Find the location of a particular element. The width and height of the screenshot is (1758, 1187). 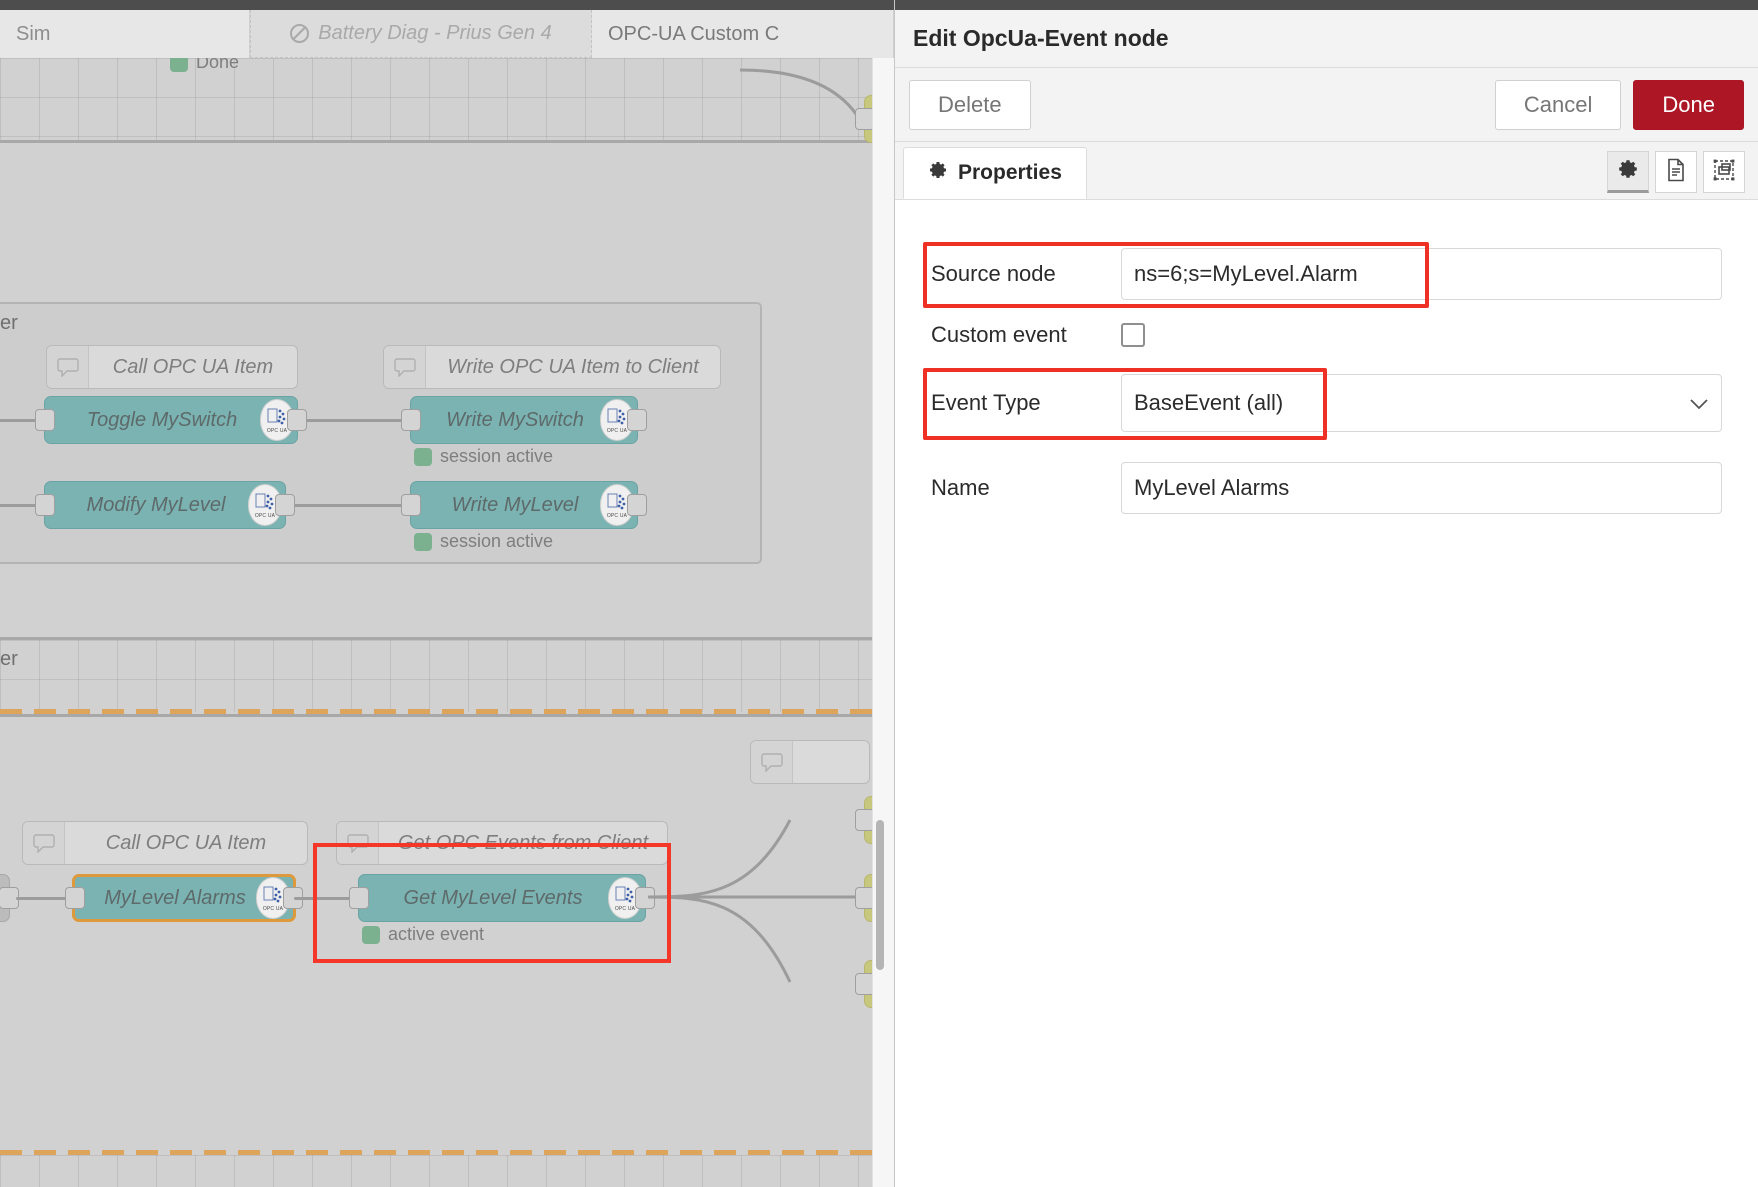

node-partial-left is located at coordinates (9, 898).